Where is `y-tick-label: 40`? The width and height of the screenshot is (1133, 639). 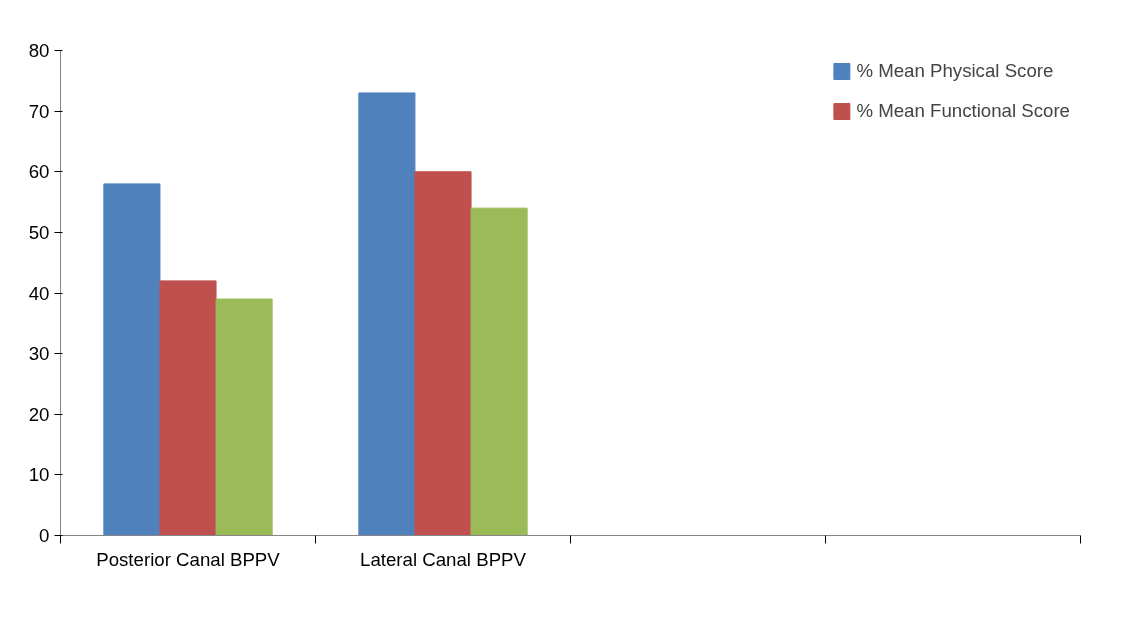
y-tick-label: 40 is located at coordinates (39, 293).